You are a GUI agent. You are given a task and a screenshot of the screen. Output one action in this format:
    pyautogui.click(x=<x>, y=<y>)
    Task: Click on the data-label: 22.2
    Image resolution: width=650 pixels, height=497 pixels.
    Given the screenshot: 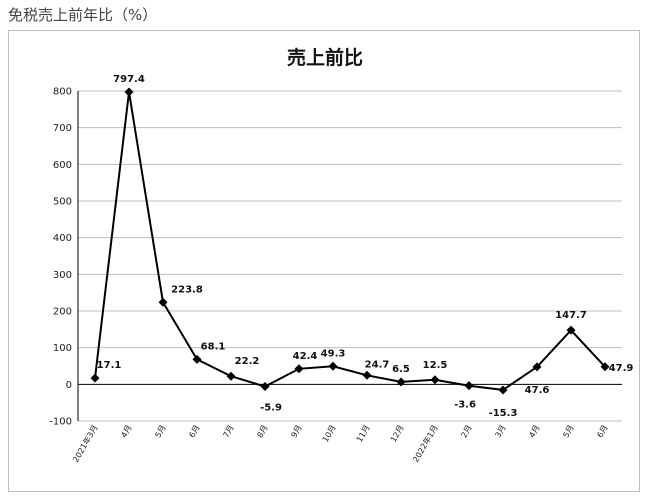 What is the action you would take?
    pyautogui.click(x=247, y=361)
    